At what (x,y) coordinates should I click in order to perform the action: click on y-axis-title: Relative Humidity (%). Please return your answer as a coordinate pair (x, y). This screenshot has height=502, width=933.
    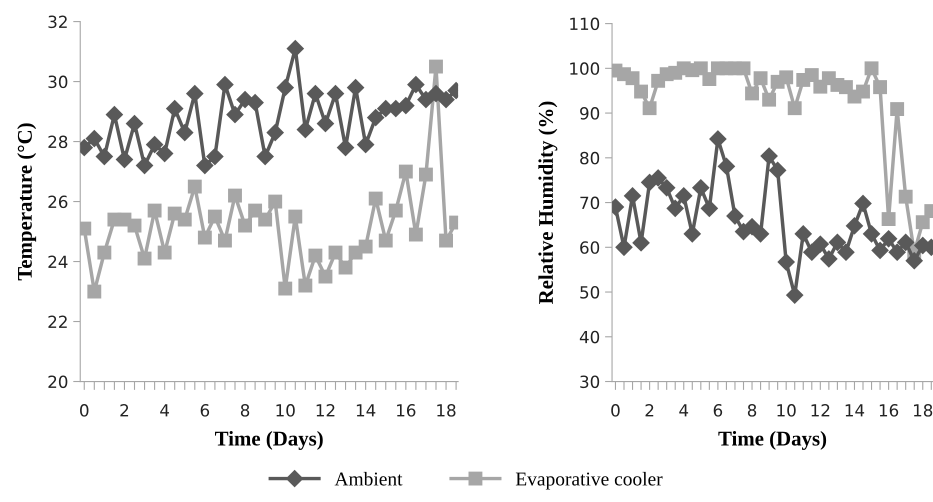
    Looking at the image, I should click on (548, 203).